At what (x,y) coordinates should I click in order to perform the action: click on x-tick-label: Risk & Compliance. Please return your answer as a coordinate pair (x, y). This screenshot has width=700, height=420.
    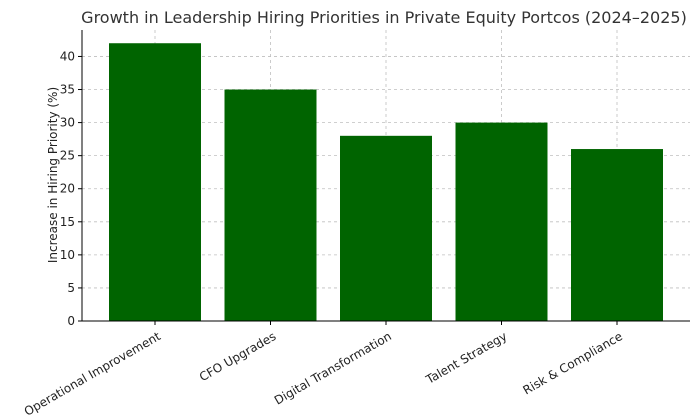
    Looking at the image, I should click on (572, 363).